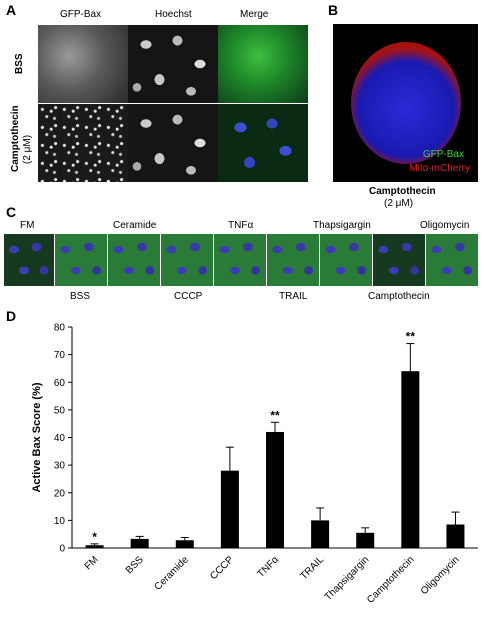  Describe the element at coordinates (134, 260) in the screenshot. I see `c-image-ceramide` at that location.